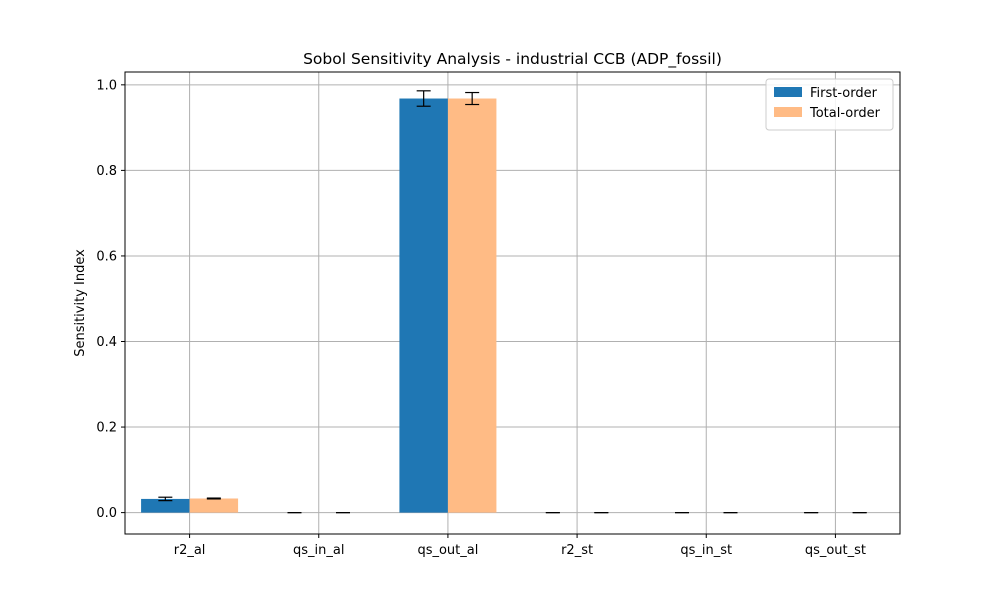 The height and width of the screenshot is (600, 1000). What do you see at coordinates (106, 342) in the screenshot?
I see `y-tick-label: 0.4` at bounding box center [106, 342].